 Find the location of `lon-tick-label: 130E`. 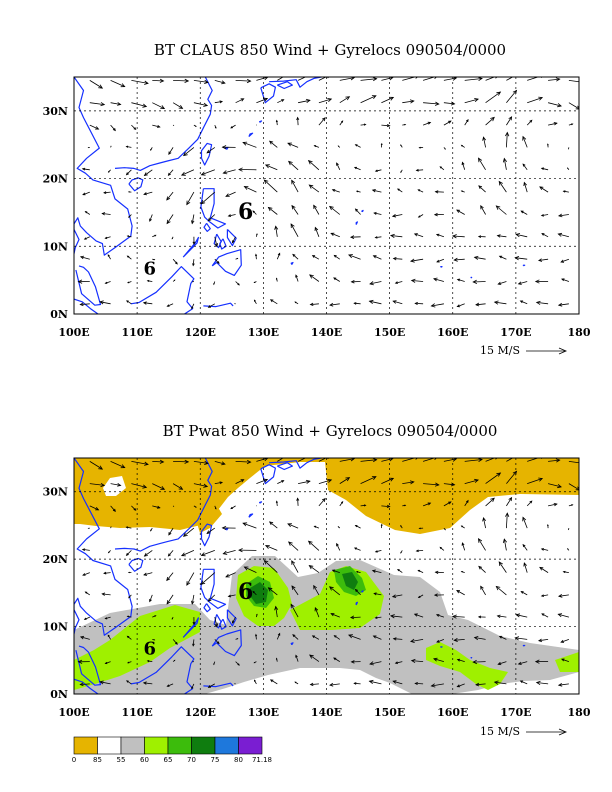

lon-tick-label: 130E is located at coordinates (263, 332).